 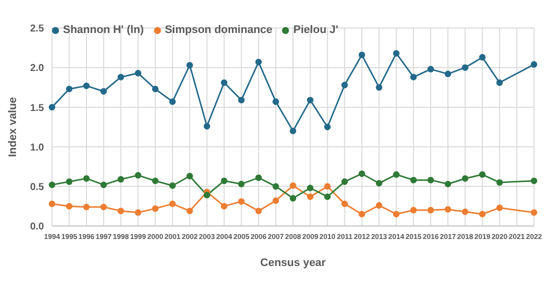 I want to click on y-axis-title: Index value, so click(x=12, y=127).